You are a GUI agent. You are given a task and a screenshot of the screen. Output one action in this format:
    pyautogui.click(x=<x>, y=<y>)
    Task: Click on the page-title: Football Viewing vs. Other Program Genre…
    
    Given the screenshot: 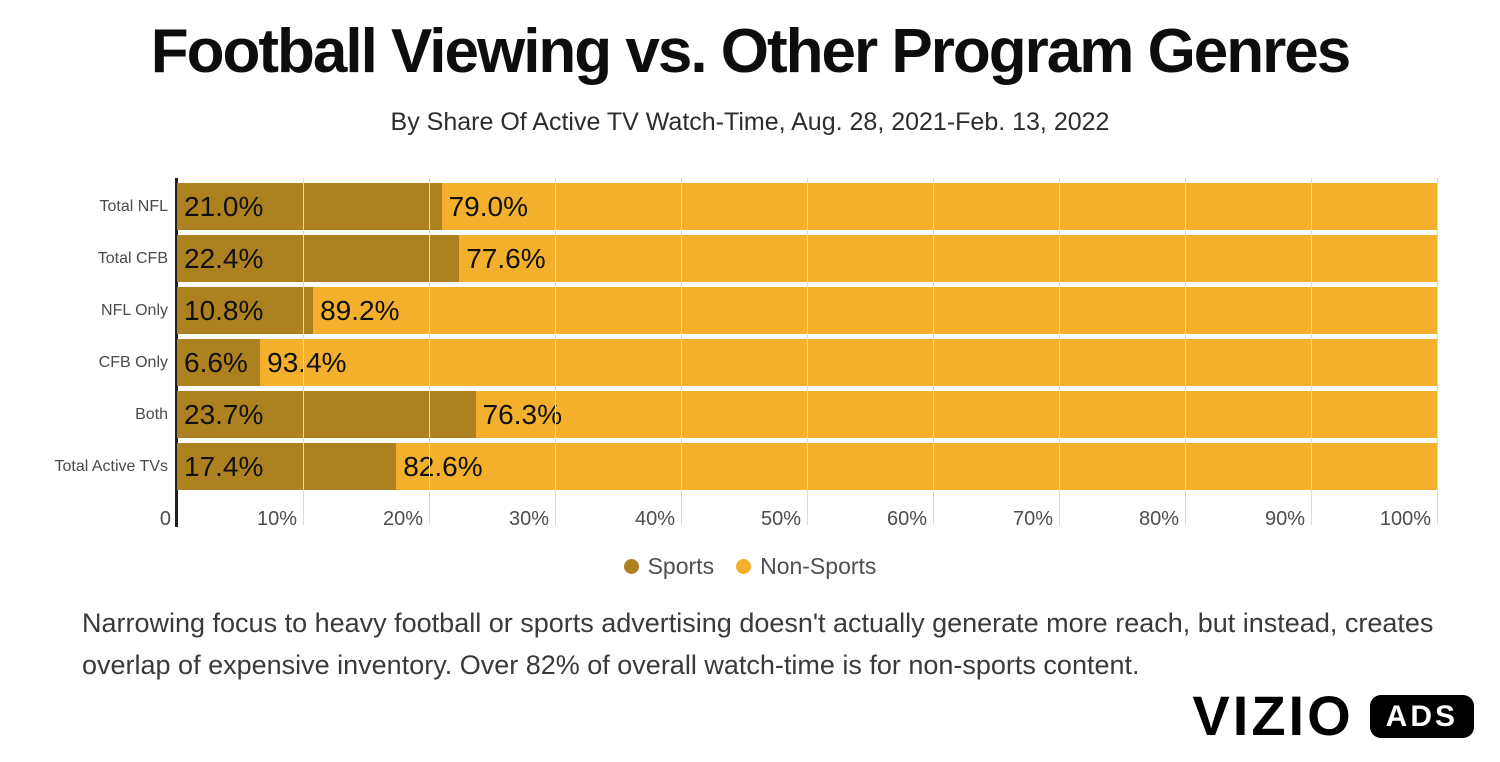 What is the action you would take?
    pyautogui.click(x=751, y=51)
    